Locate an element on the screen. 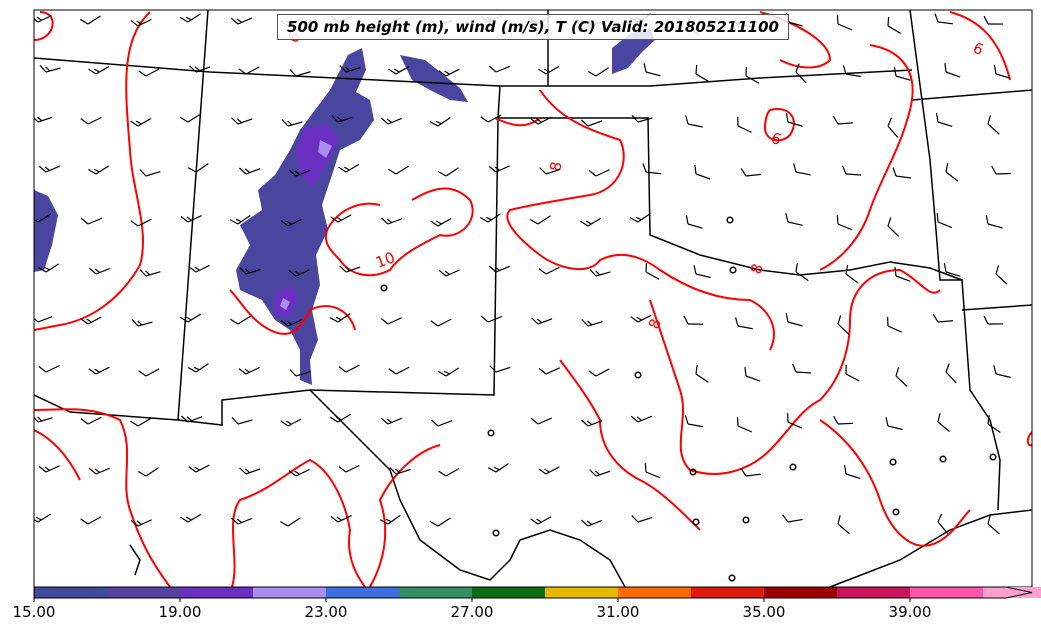  colorbar-extend-arrow is located at coordinates (1019, 592).